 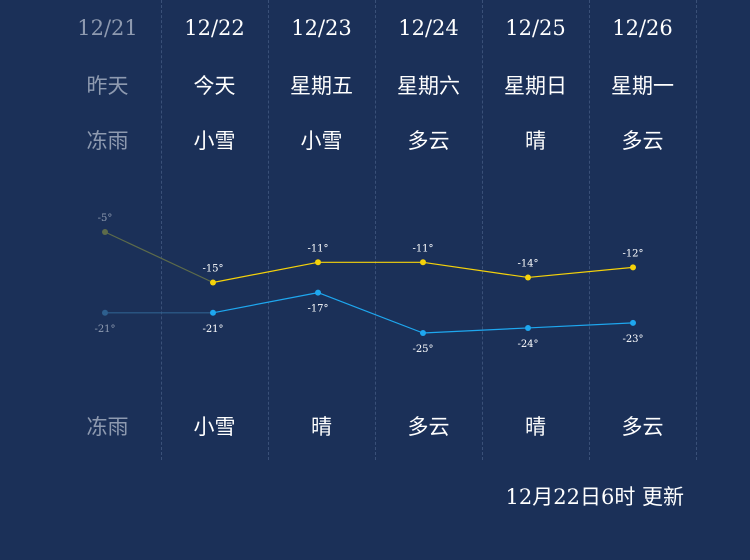 What do you see at coordinates (214, 230) in the screenshot?
I see `day-column-12-22: 12/22 今天 小雪 小雪` at bounding box center [214, 230].